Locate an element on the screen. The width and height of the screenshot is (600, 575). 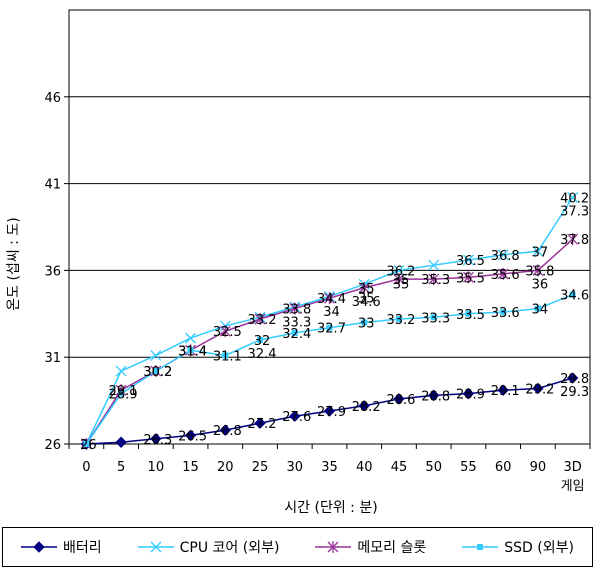
x-tick-label: 20 is located at coordinates (225, 467).